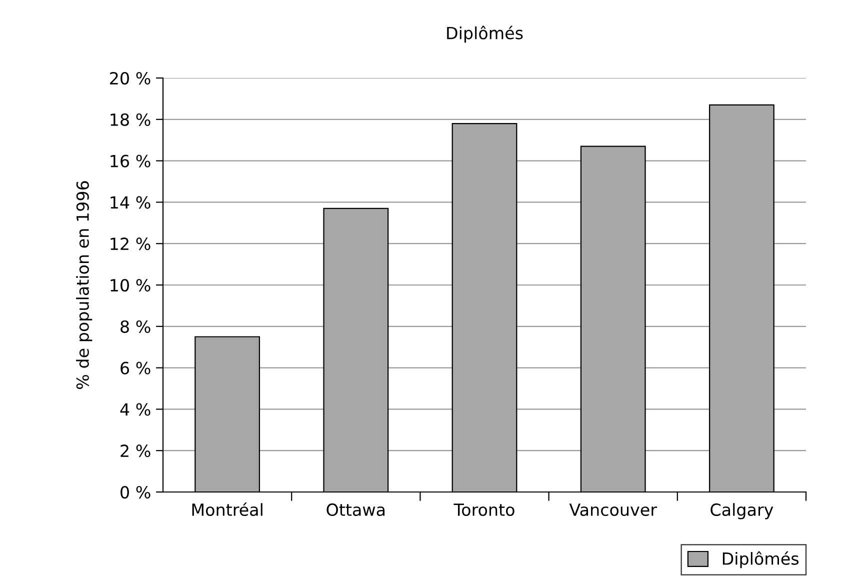 The height and width of the screenshot is (577, 841). I want to click on x-tick-label: Montréal, so click(227, 509).